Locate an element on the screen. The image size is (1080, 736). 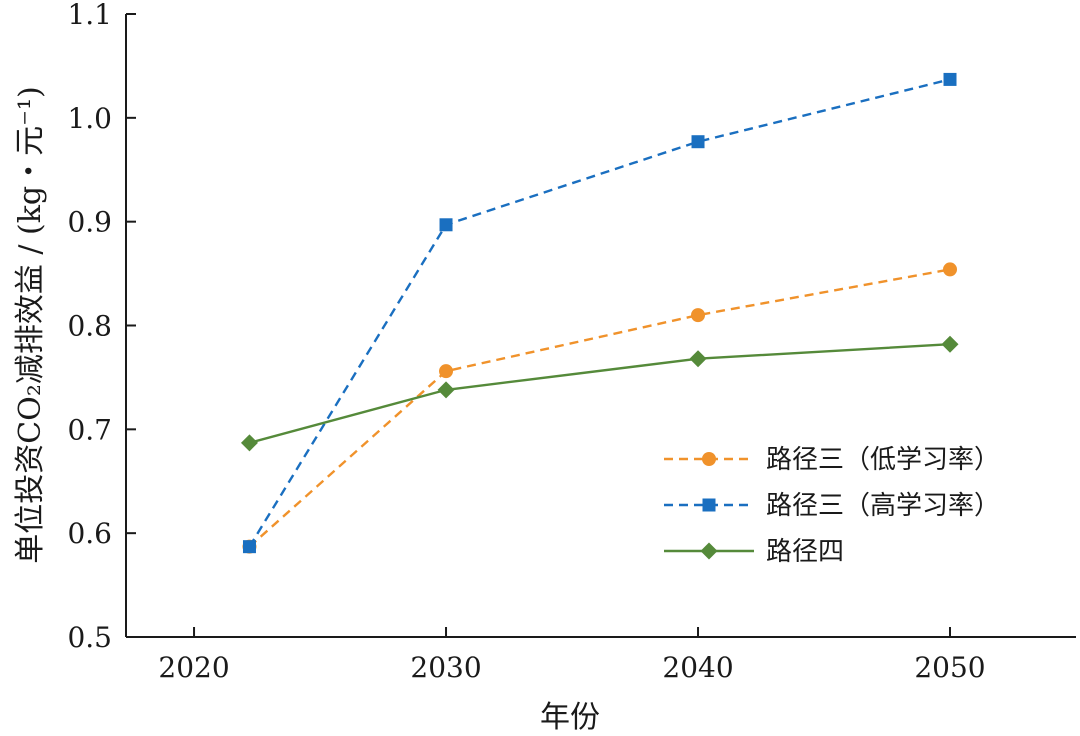
legend-label: 路径三（高学习率） is located at coordinates (883, 506).